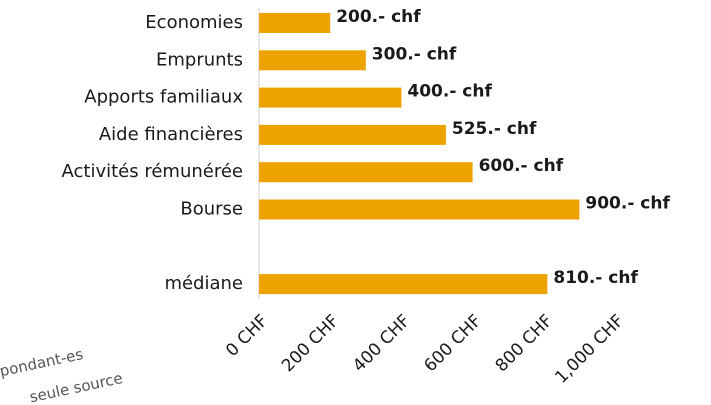  I want to click on x-tick-label: 0 CHF, so click(247, 336).